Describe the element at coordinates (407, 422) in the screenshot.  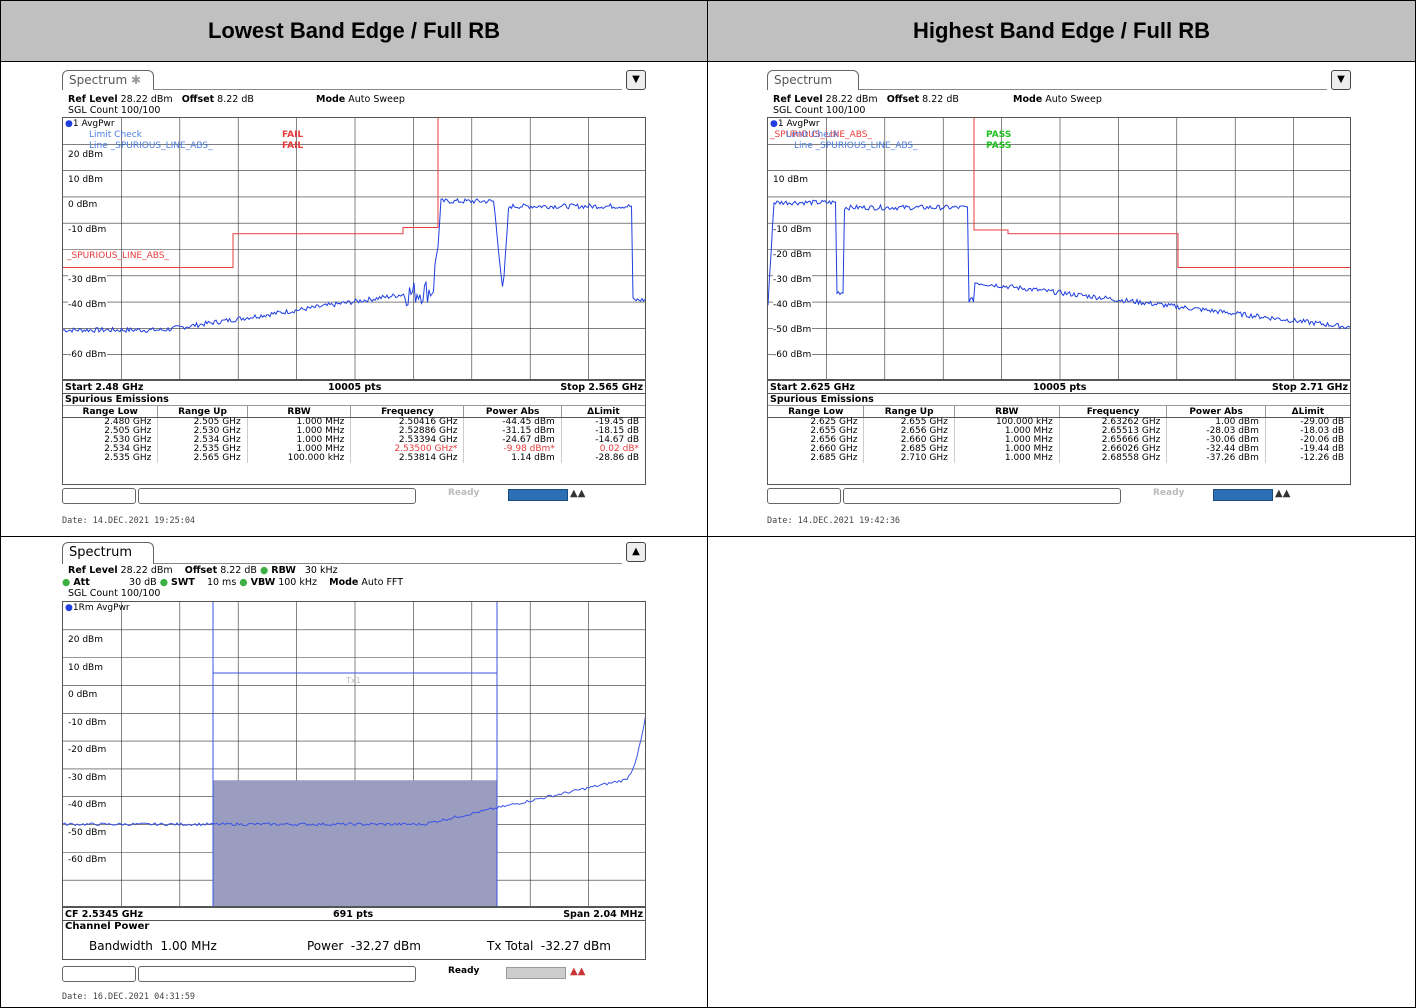
I see `table-cell: 2.50416 GHz` at that location.